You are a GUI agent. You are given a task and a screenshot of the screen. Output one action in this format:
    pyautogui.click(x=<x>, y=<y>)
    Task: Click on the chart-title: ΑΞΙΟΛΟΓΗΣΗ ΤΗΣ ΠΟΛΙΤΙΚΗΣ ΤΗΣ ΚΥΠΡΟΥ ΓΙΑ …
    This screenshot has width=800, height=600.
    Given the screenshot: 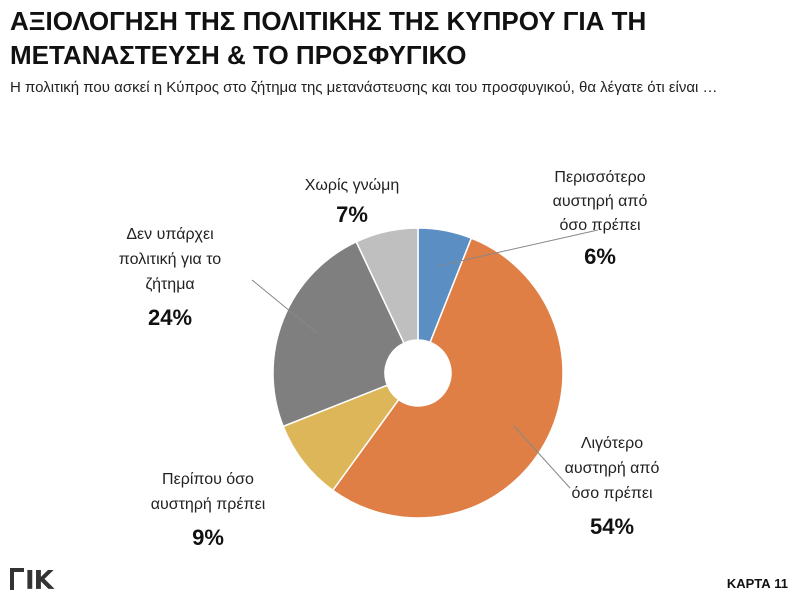 What is the action you would take?
    pyautogui.click(x=328, y=38)
    